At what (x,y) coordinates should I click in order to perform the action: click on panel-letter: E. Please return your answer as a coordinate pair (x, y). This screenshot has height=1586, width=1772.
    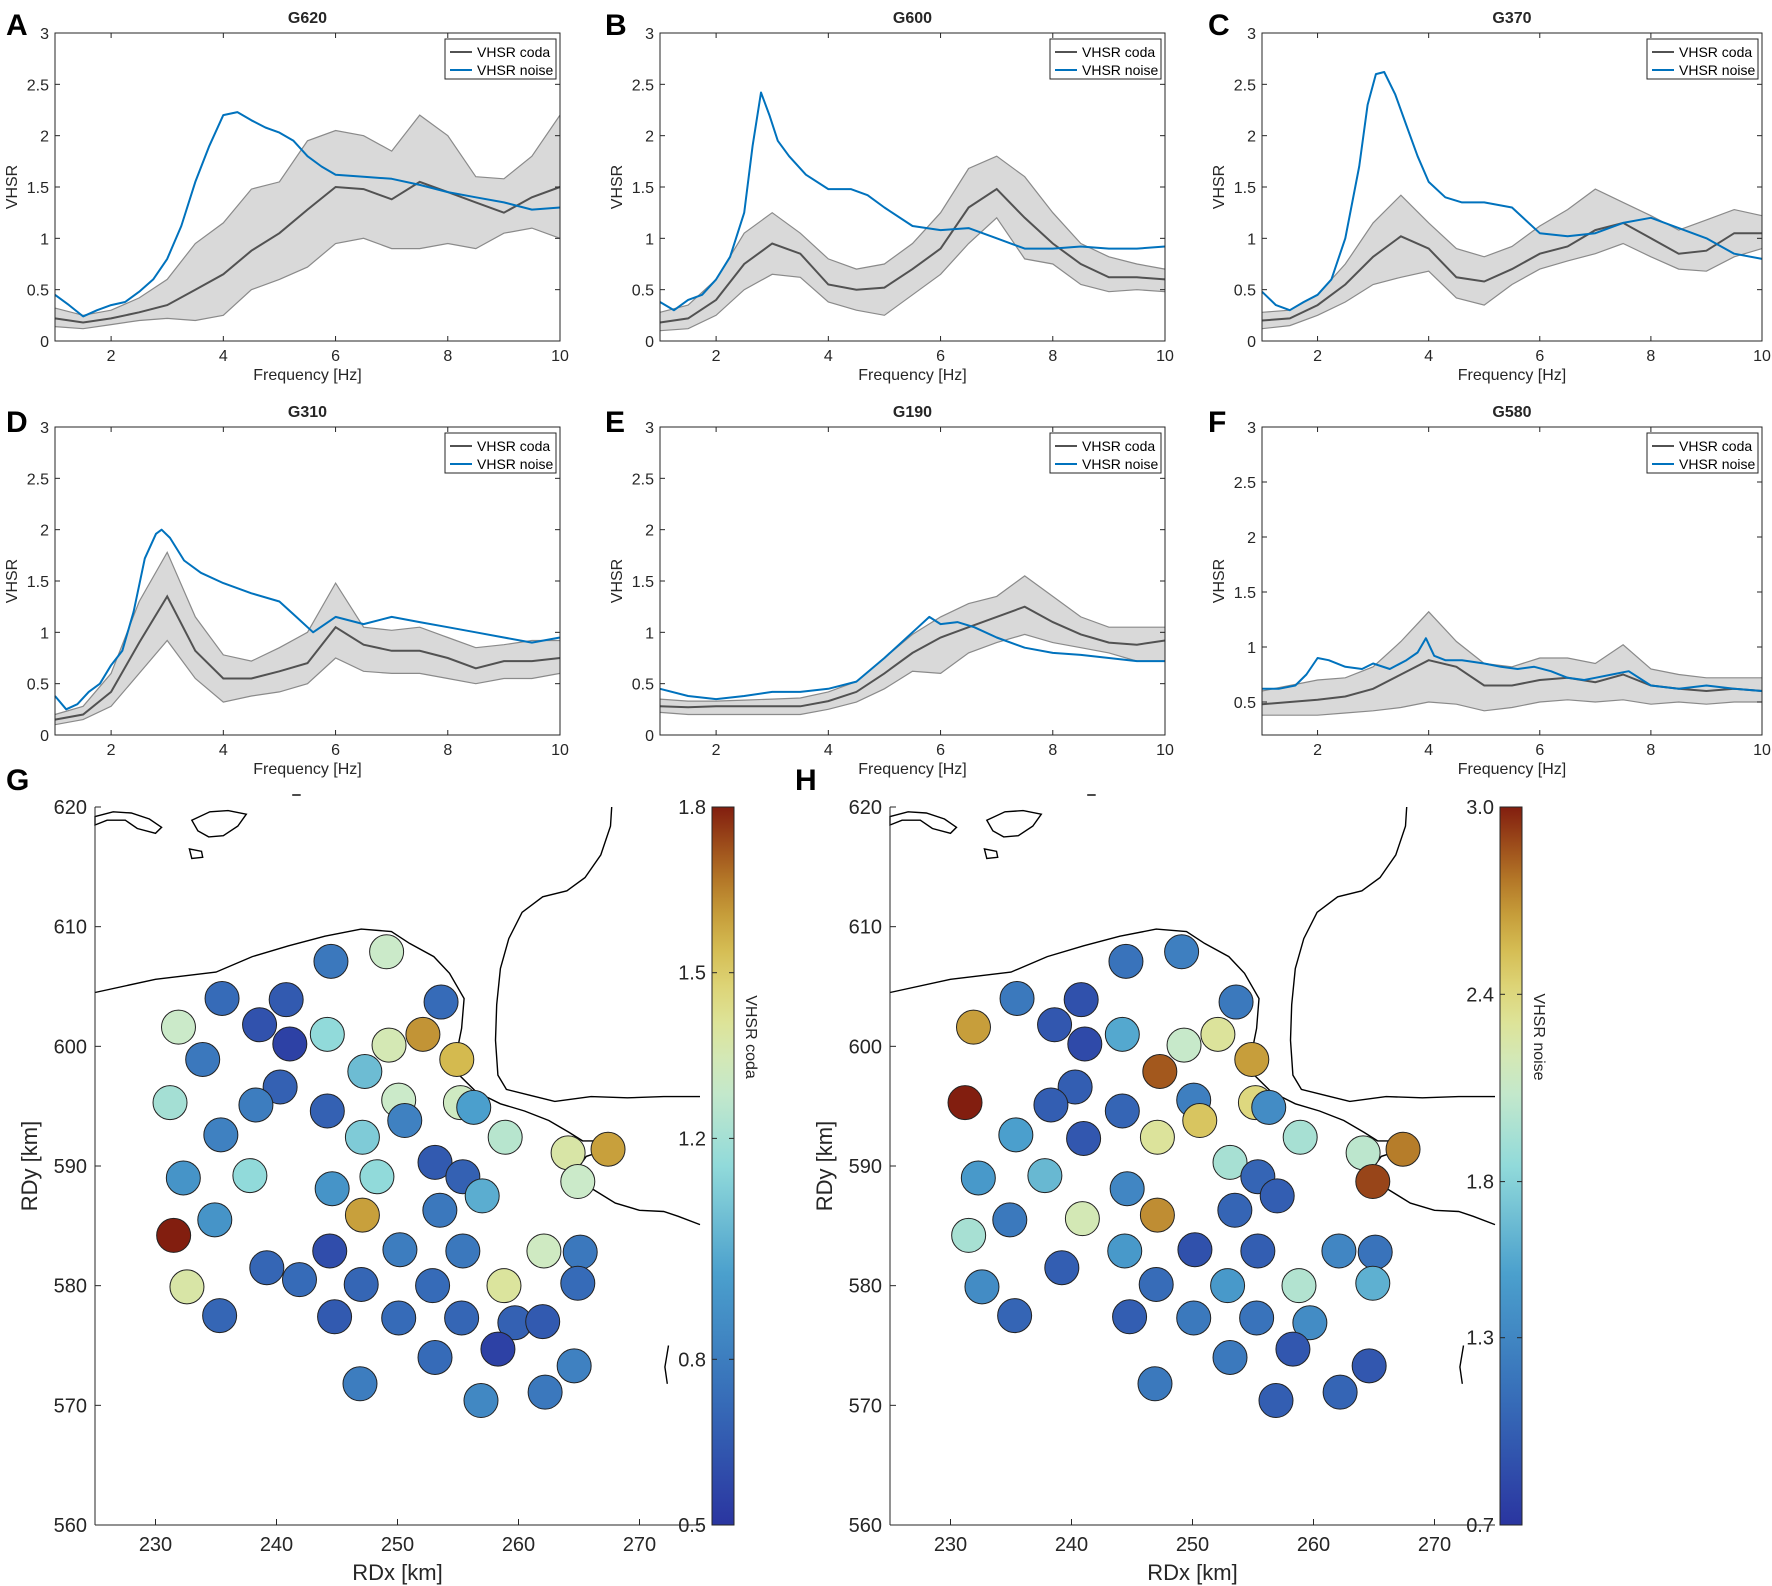
    Looking at the image, I should click on (615, 422).